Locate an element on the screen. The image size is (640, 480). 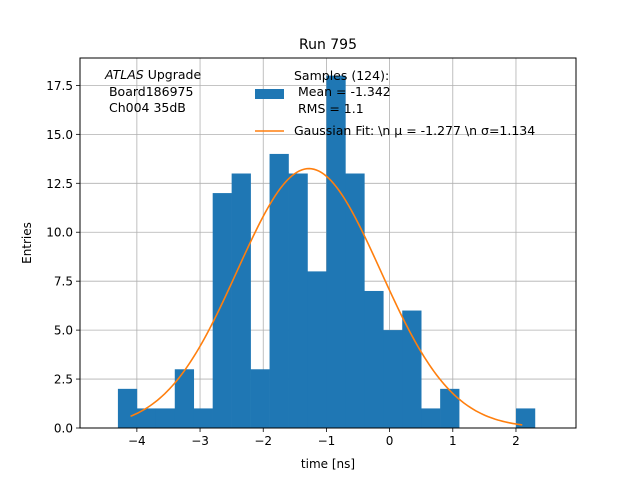
x-tick-label: −1 is located at coordinates (327, 441).